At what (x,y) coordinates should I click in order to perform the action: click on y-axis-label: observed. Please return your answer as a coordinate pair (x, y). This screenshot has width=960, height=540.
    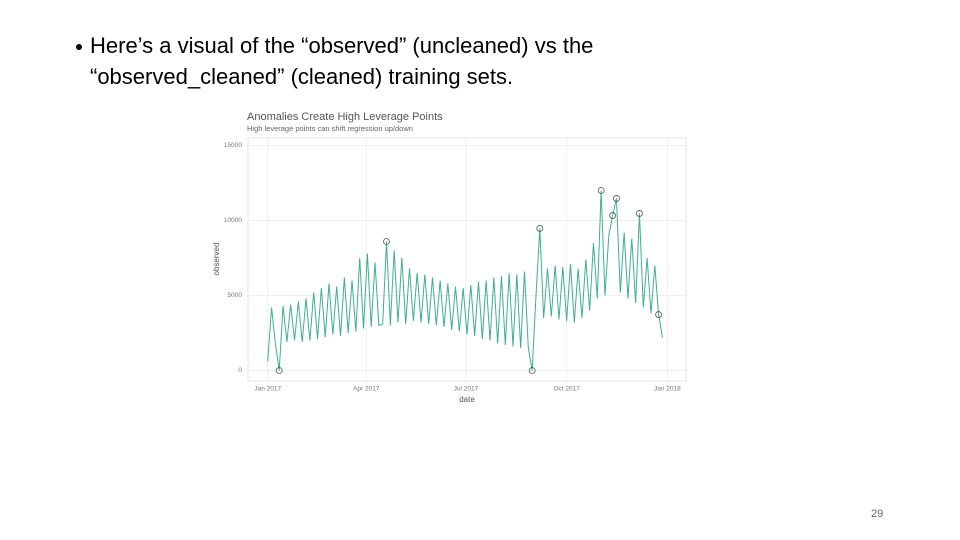
    Looking at the image, I should click on (216, 259).